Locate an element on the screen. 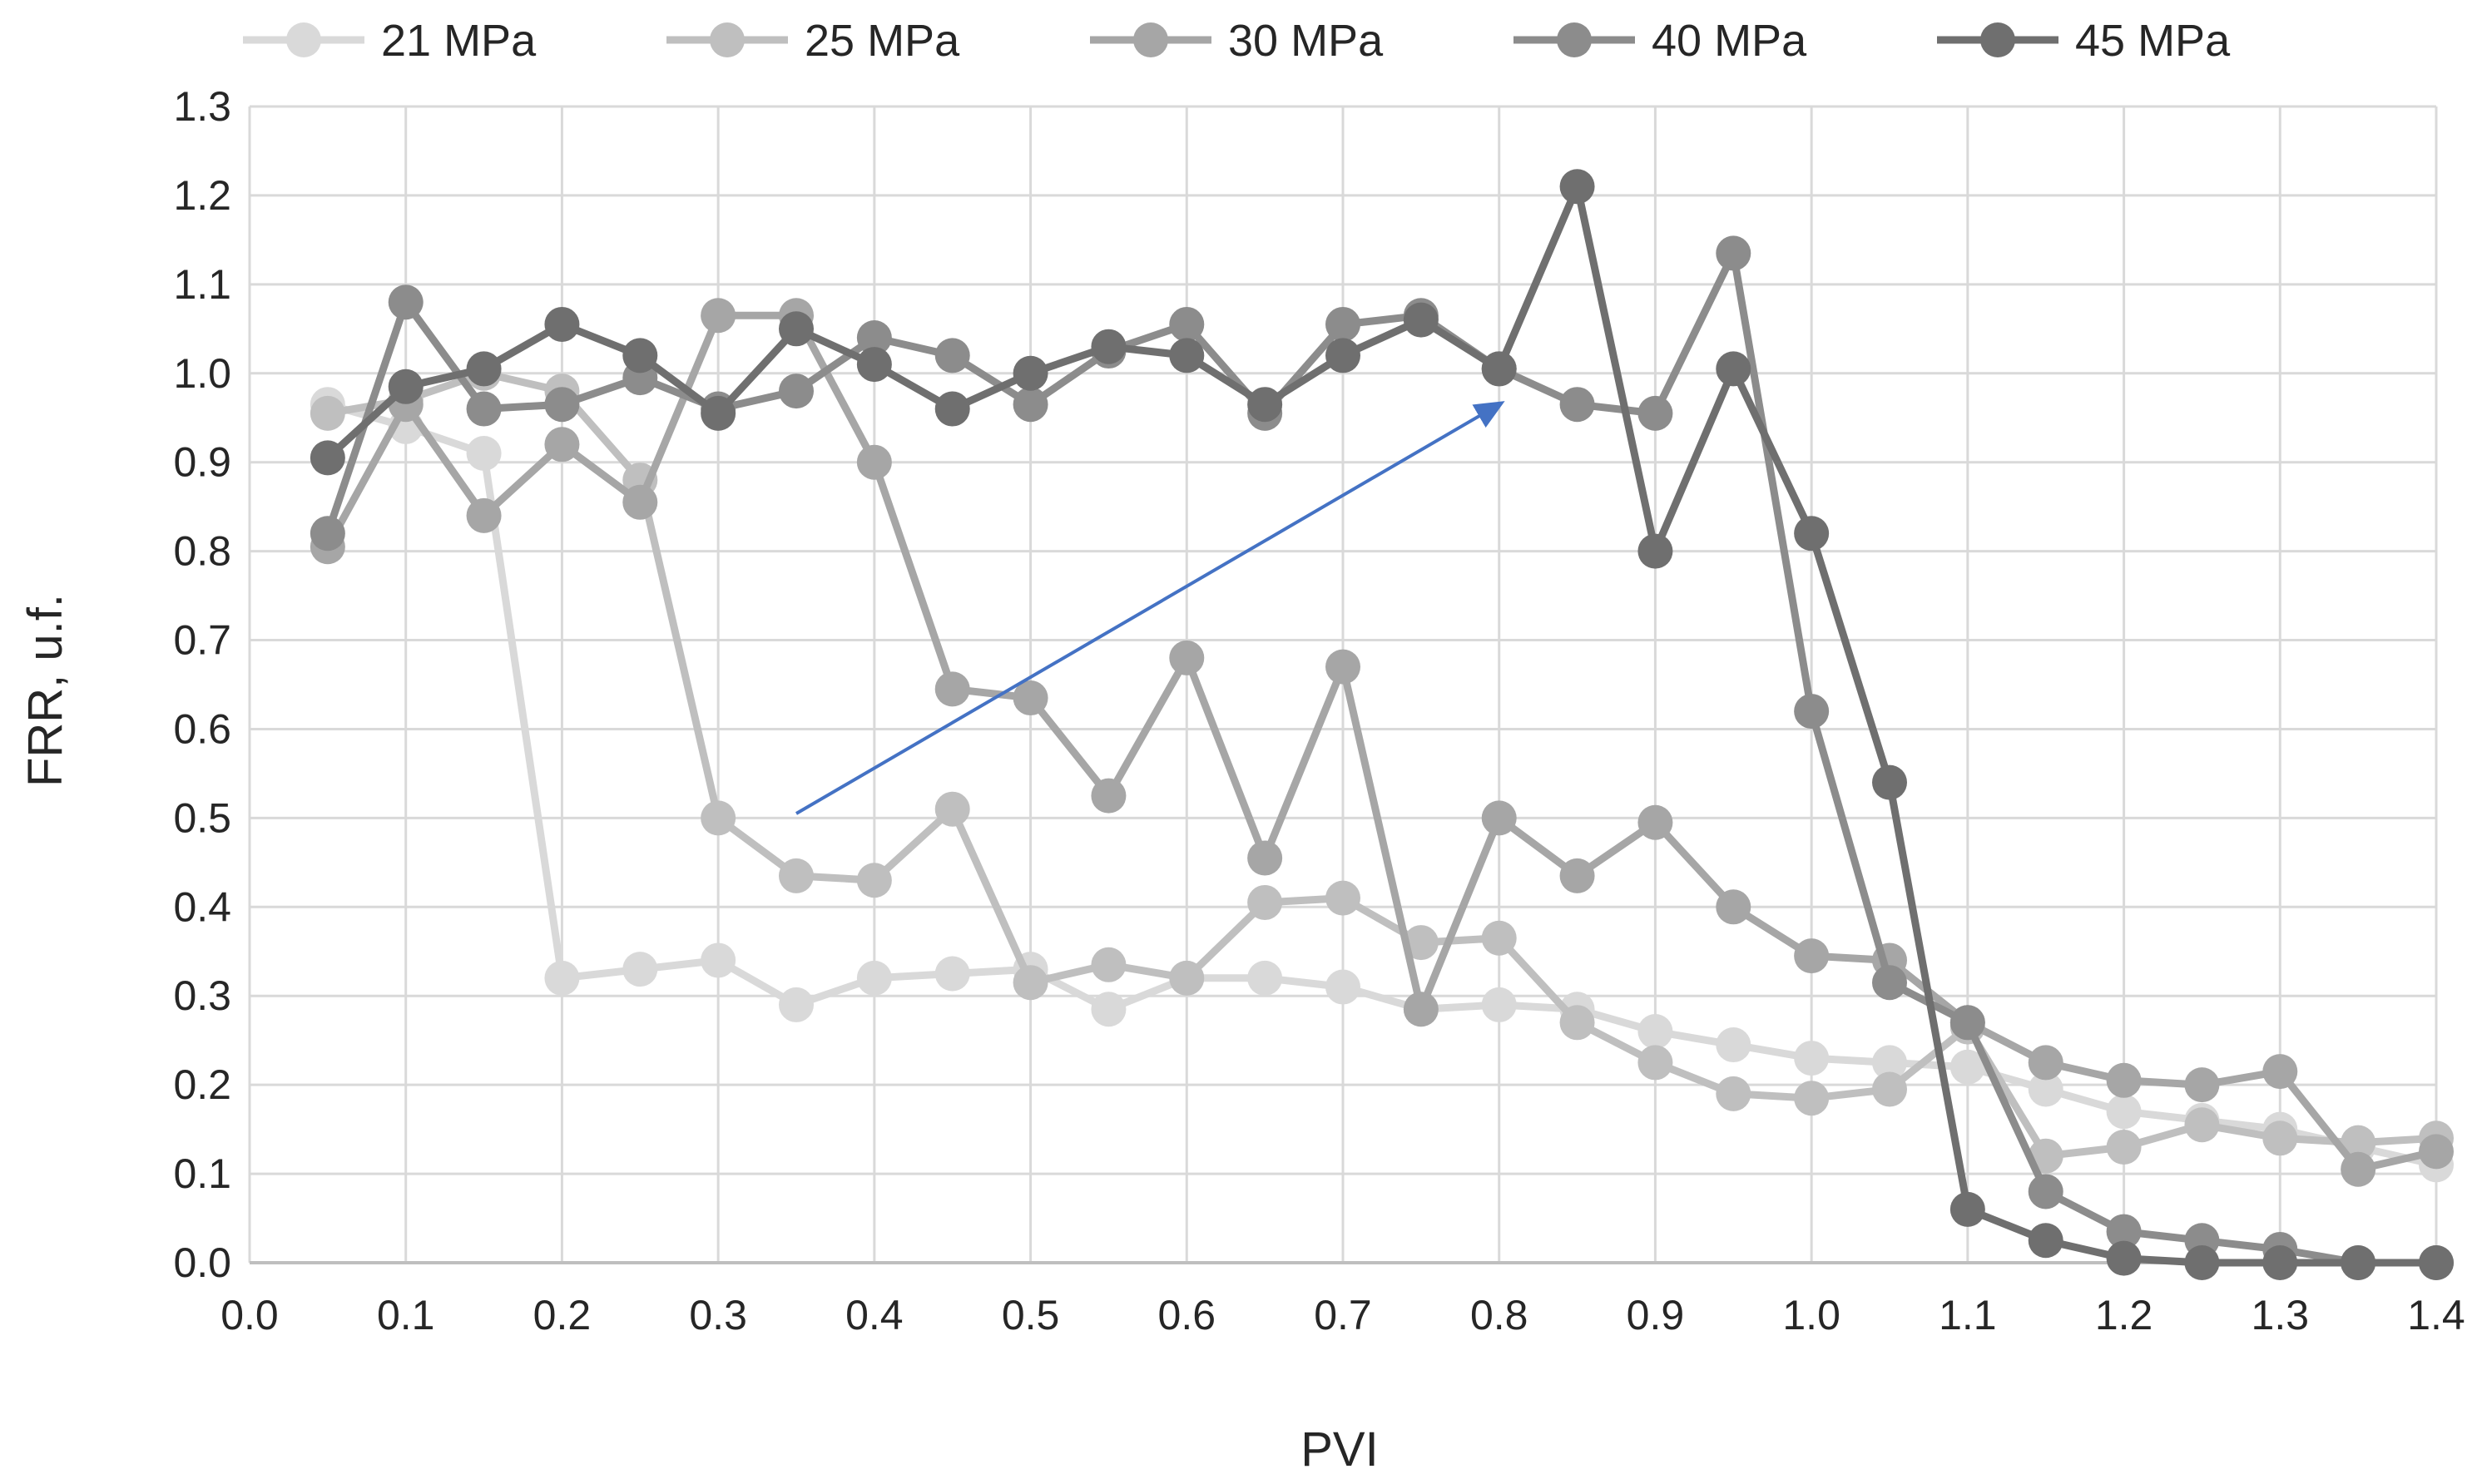 This screenshot has height=1484, width=2477. annotations is located at coordinates (1150, 608).